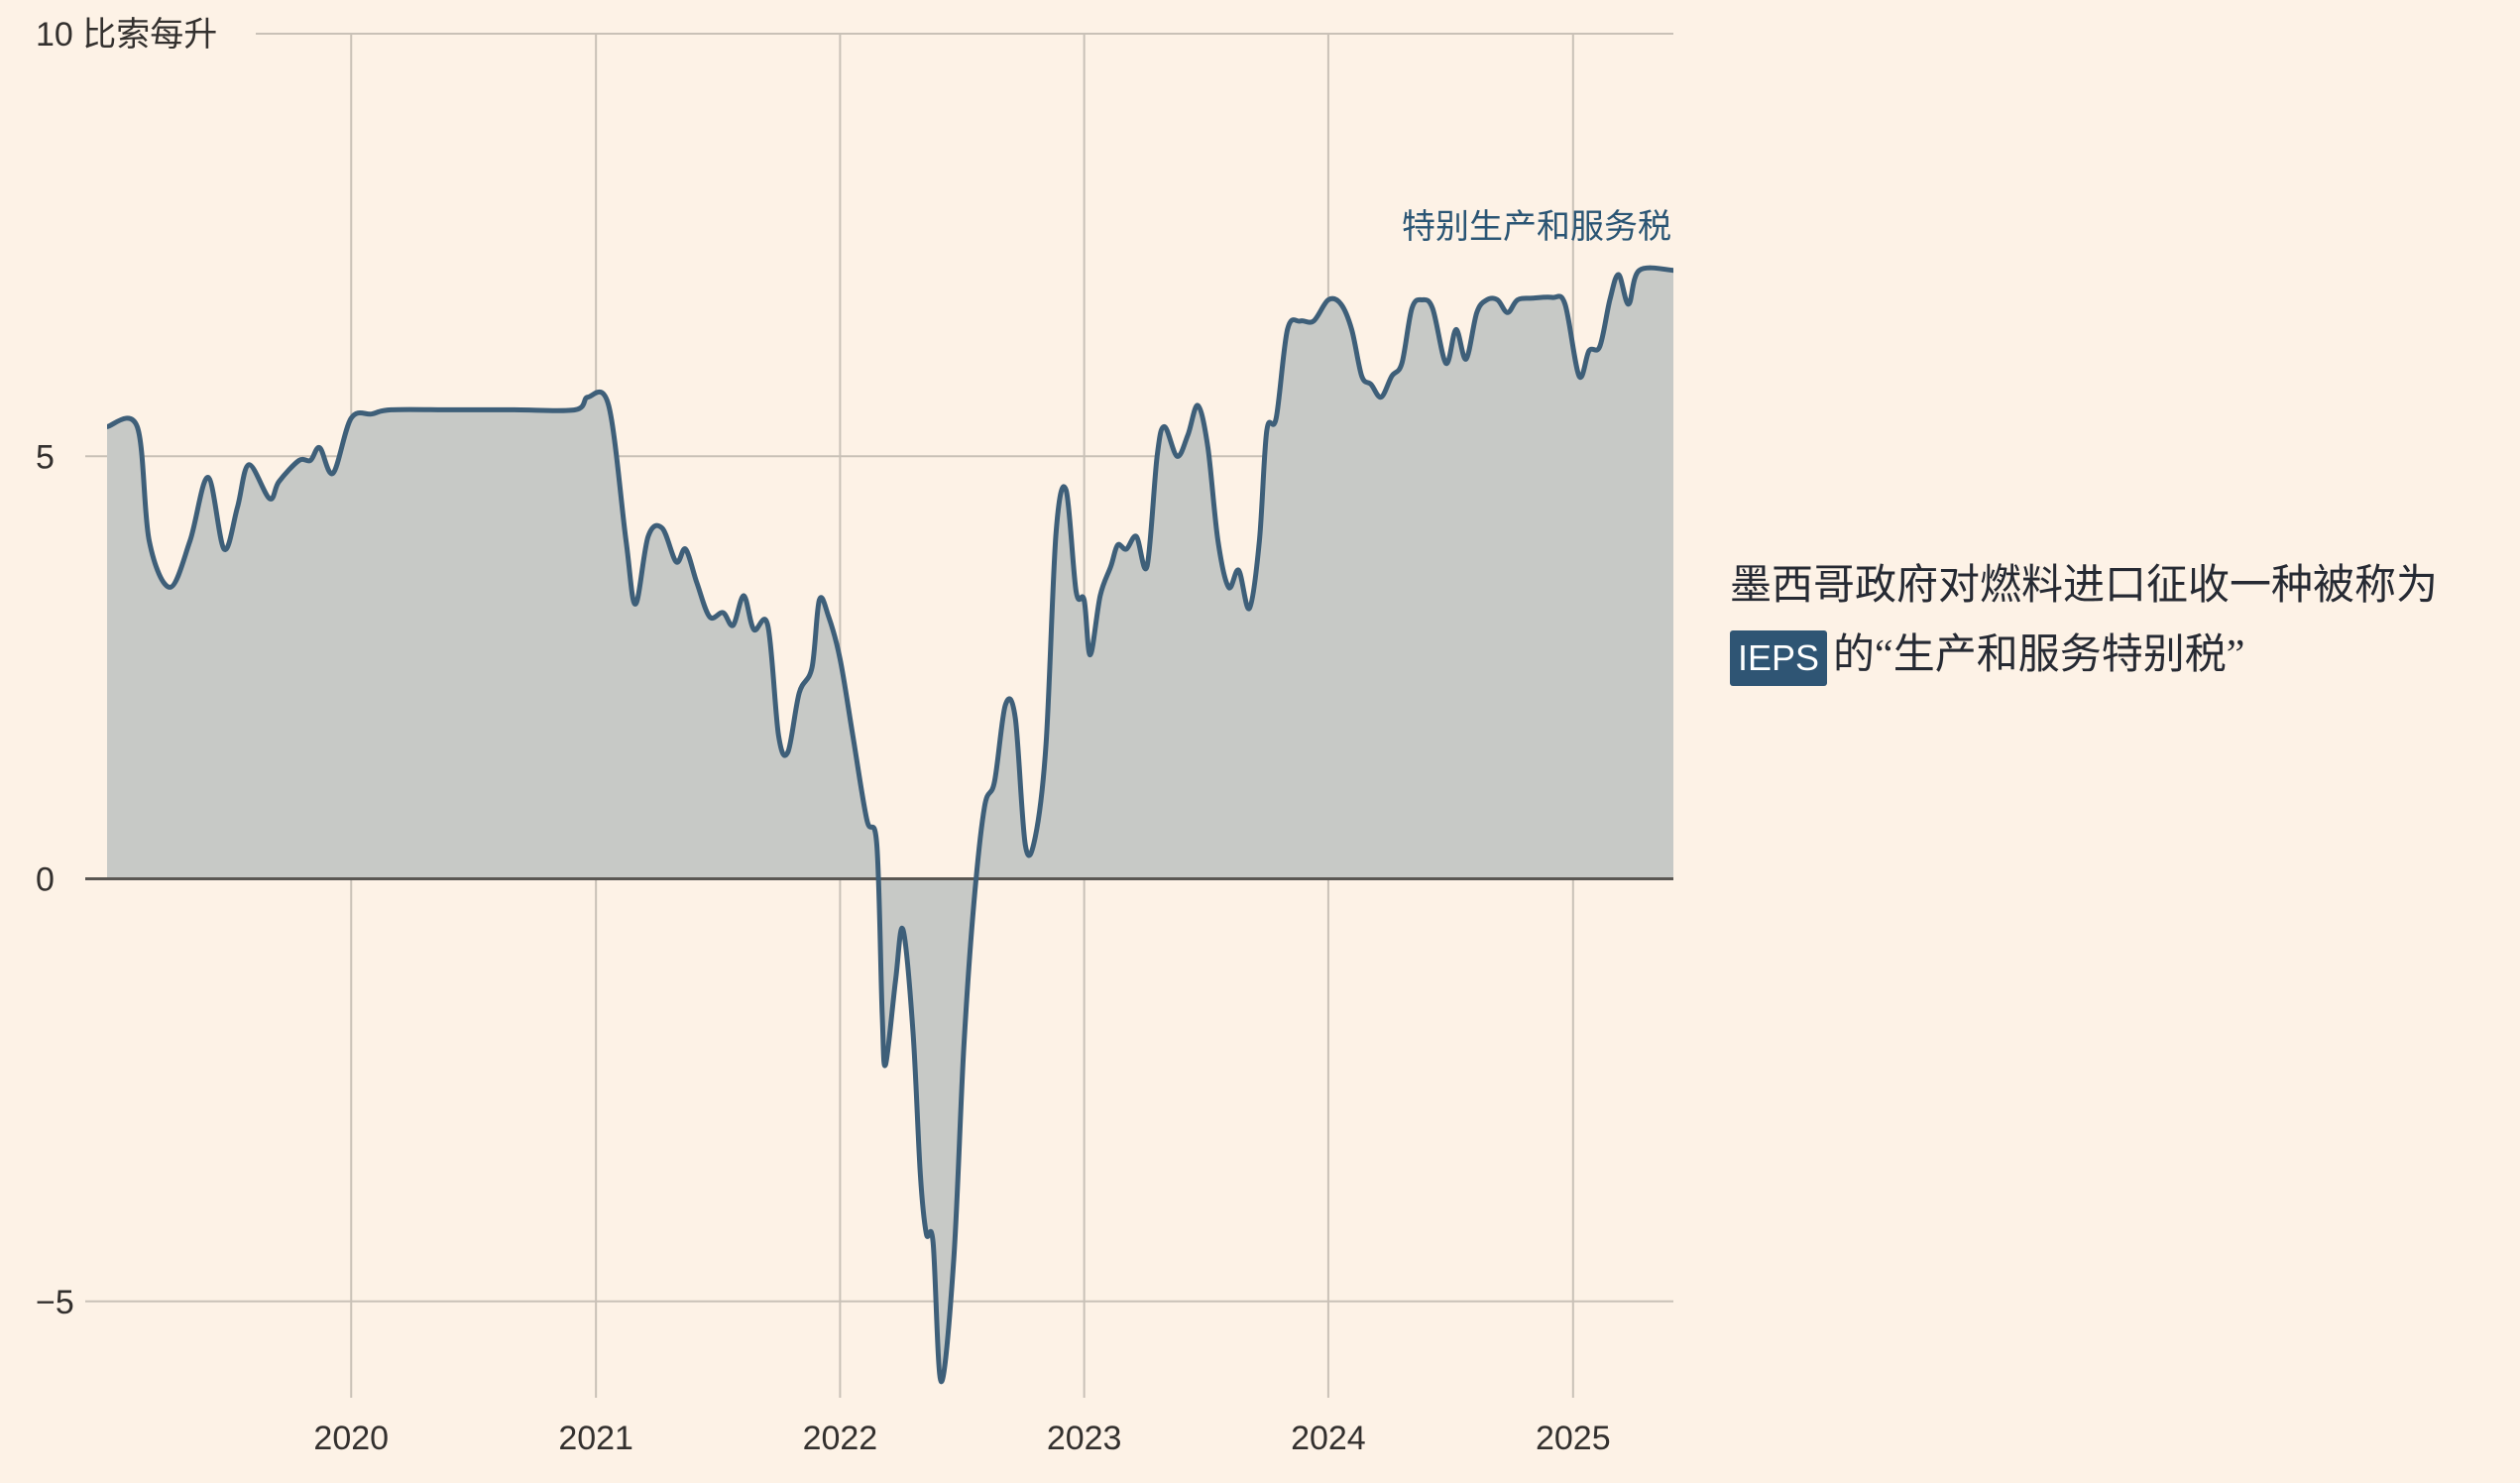  Describe the element at coordinates (840, 1438) in the screenshot. I see `x-tick-label: 2022` at that location.